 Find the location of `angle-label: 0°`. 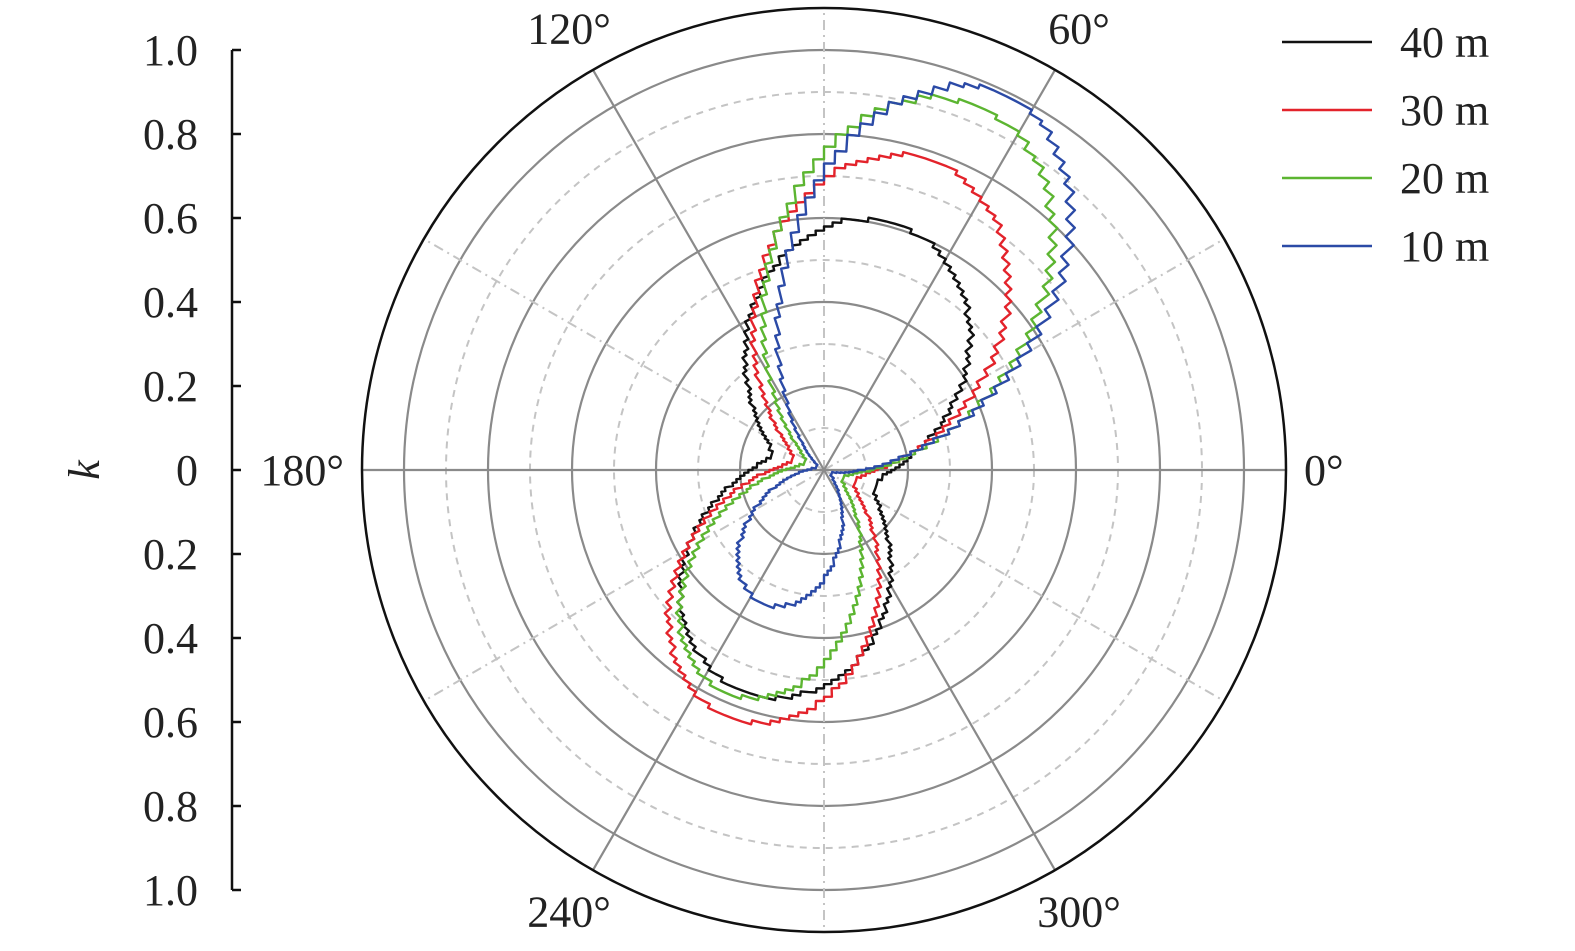

angle-label: 0° is located at coordinates (1324, 470).